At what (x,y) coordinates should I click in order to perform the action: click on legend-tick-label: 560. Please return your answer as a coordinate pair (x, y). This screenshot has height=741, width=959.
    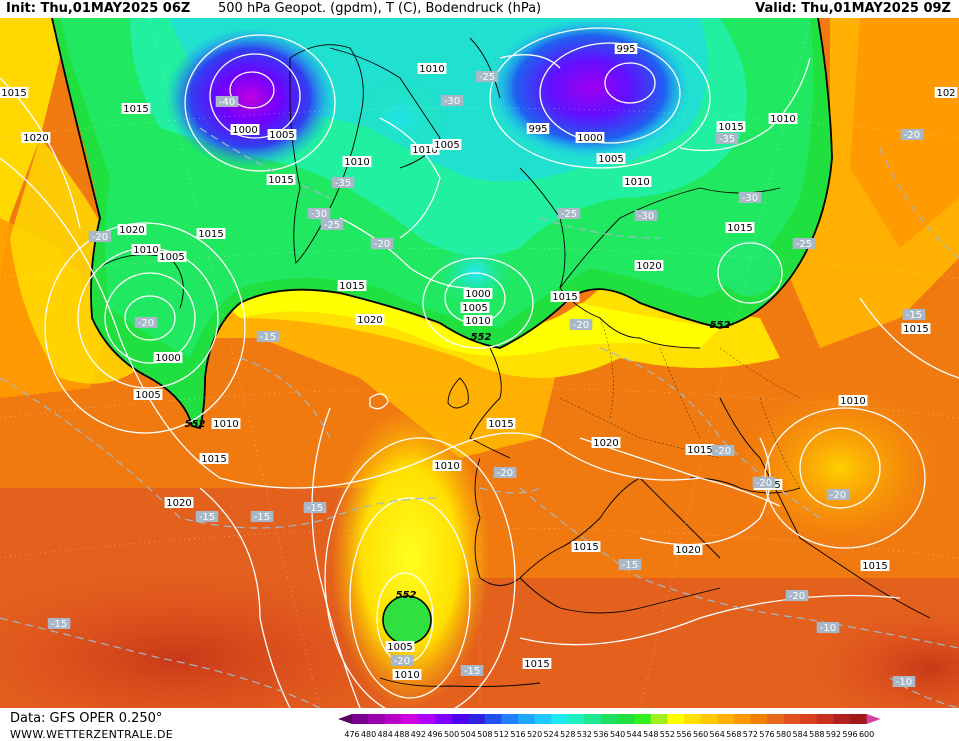
    Looking at the image, I should click on (700, 734).